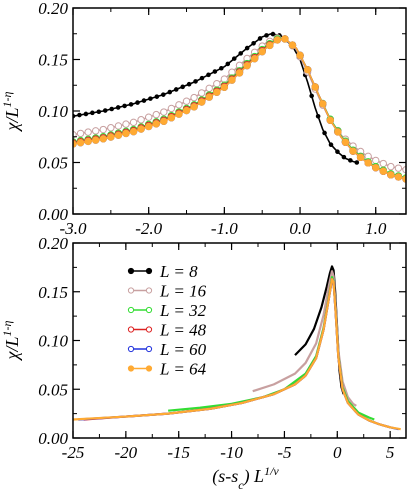  What do you see at coordinates (183, 330) in the screenshot?
I see `legend-label-L48: L = 48` at bounding box center [183, 330].